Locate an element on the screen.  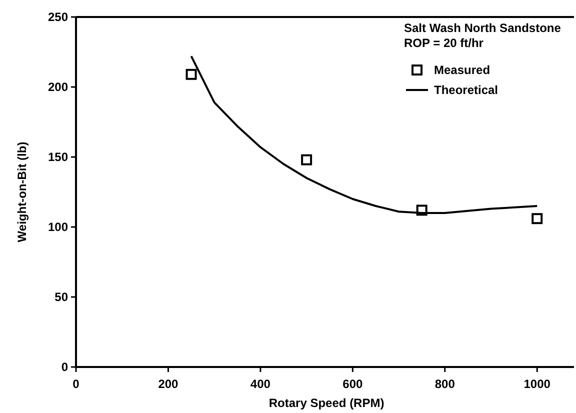
x-axis-title: Rotary Speed (RPM) is located at coordinates (326, 403).